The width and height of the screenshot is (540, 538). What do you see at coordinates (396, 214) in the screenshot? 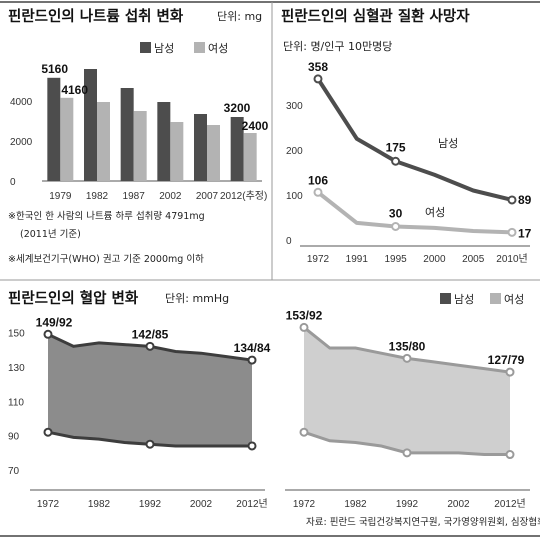
I see `cardio-label-female-1995: 30` at bounding box center [396, 214].